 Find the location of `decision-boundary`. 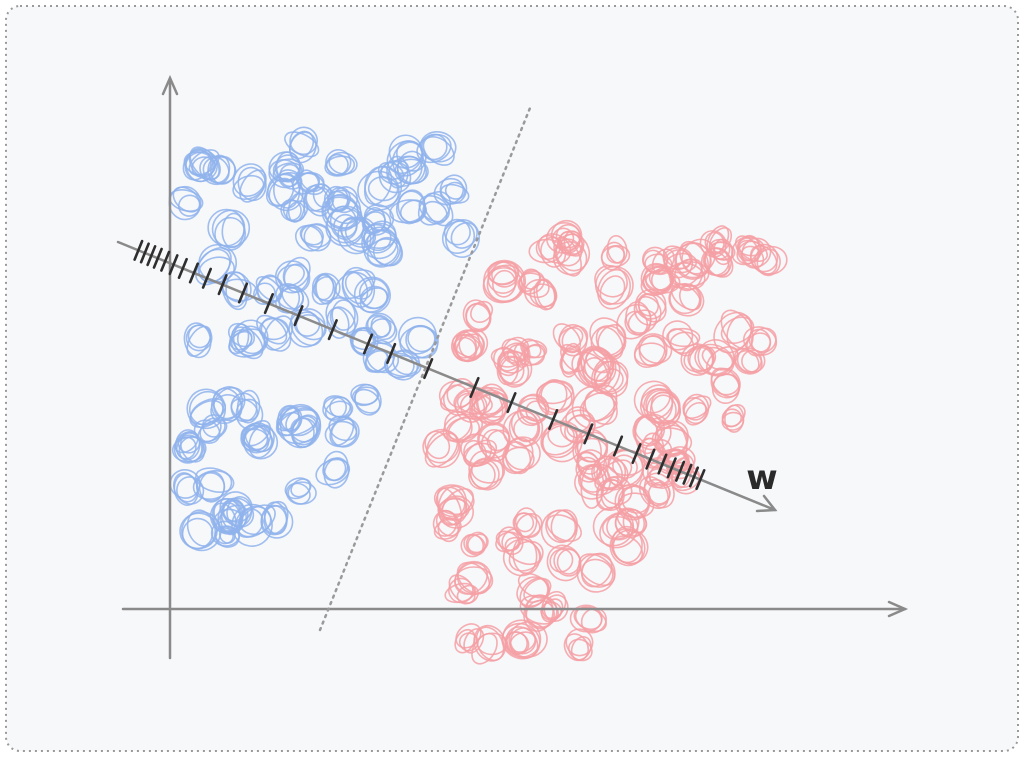

decision-boundary is located at coordinates (425, 369).